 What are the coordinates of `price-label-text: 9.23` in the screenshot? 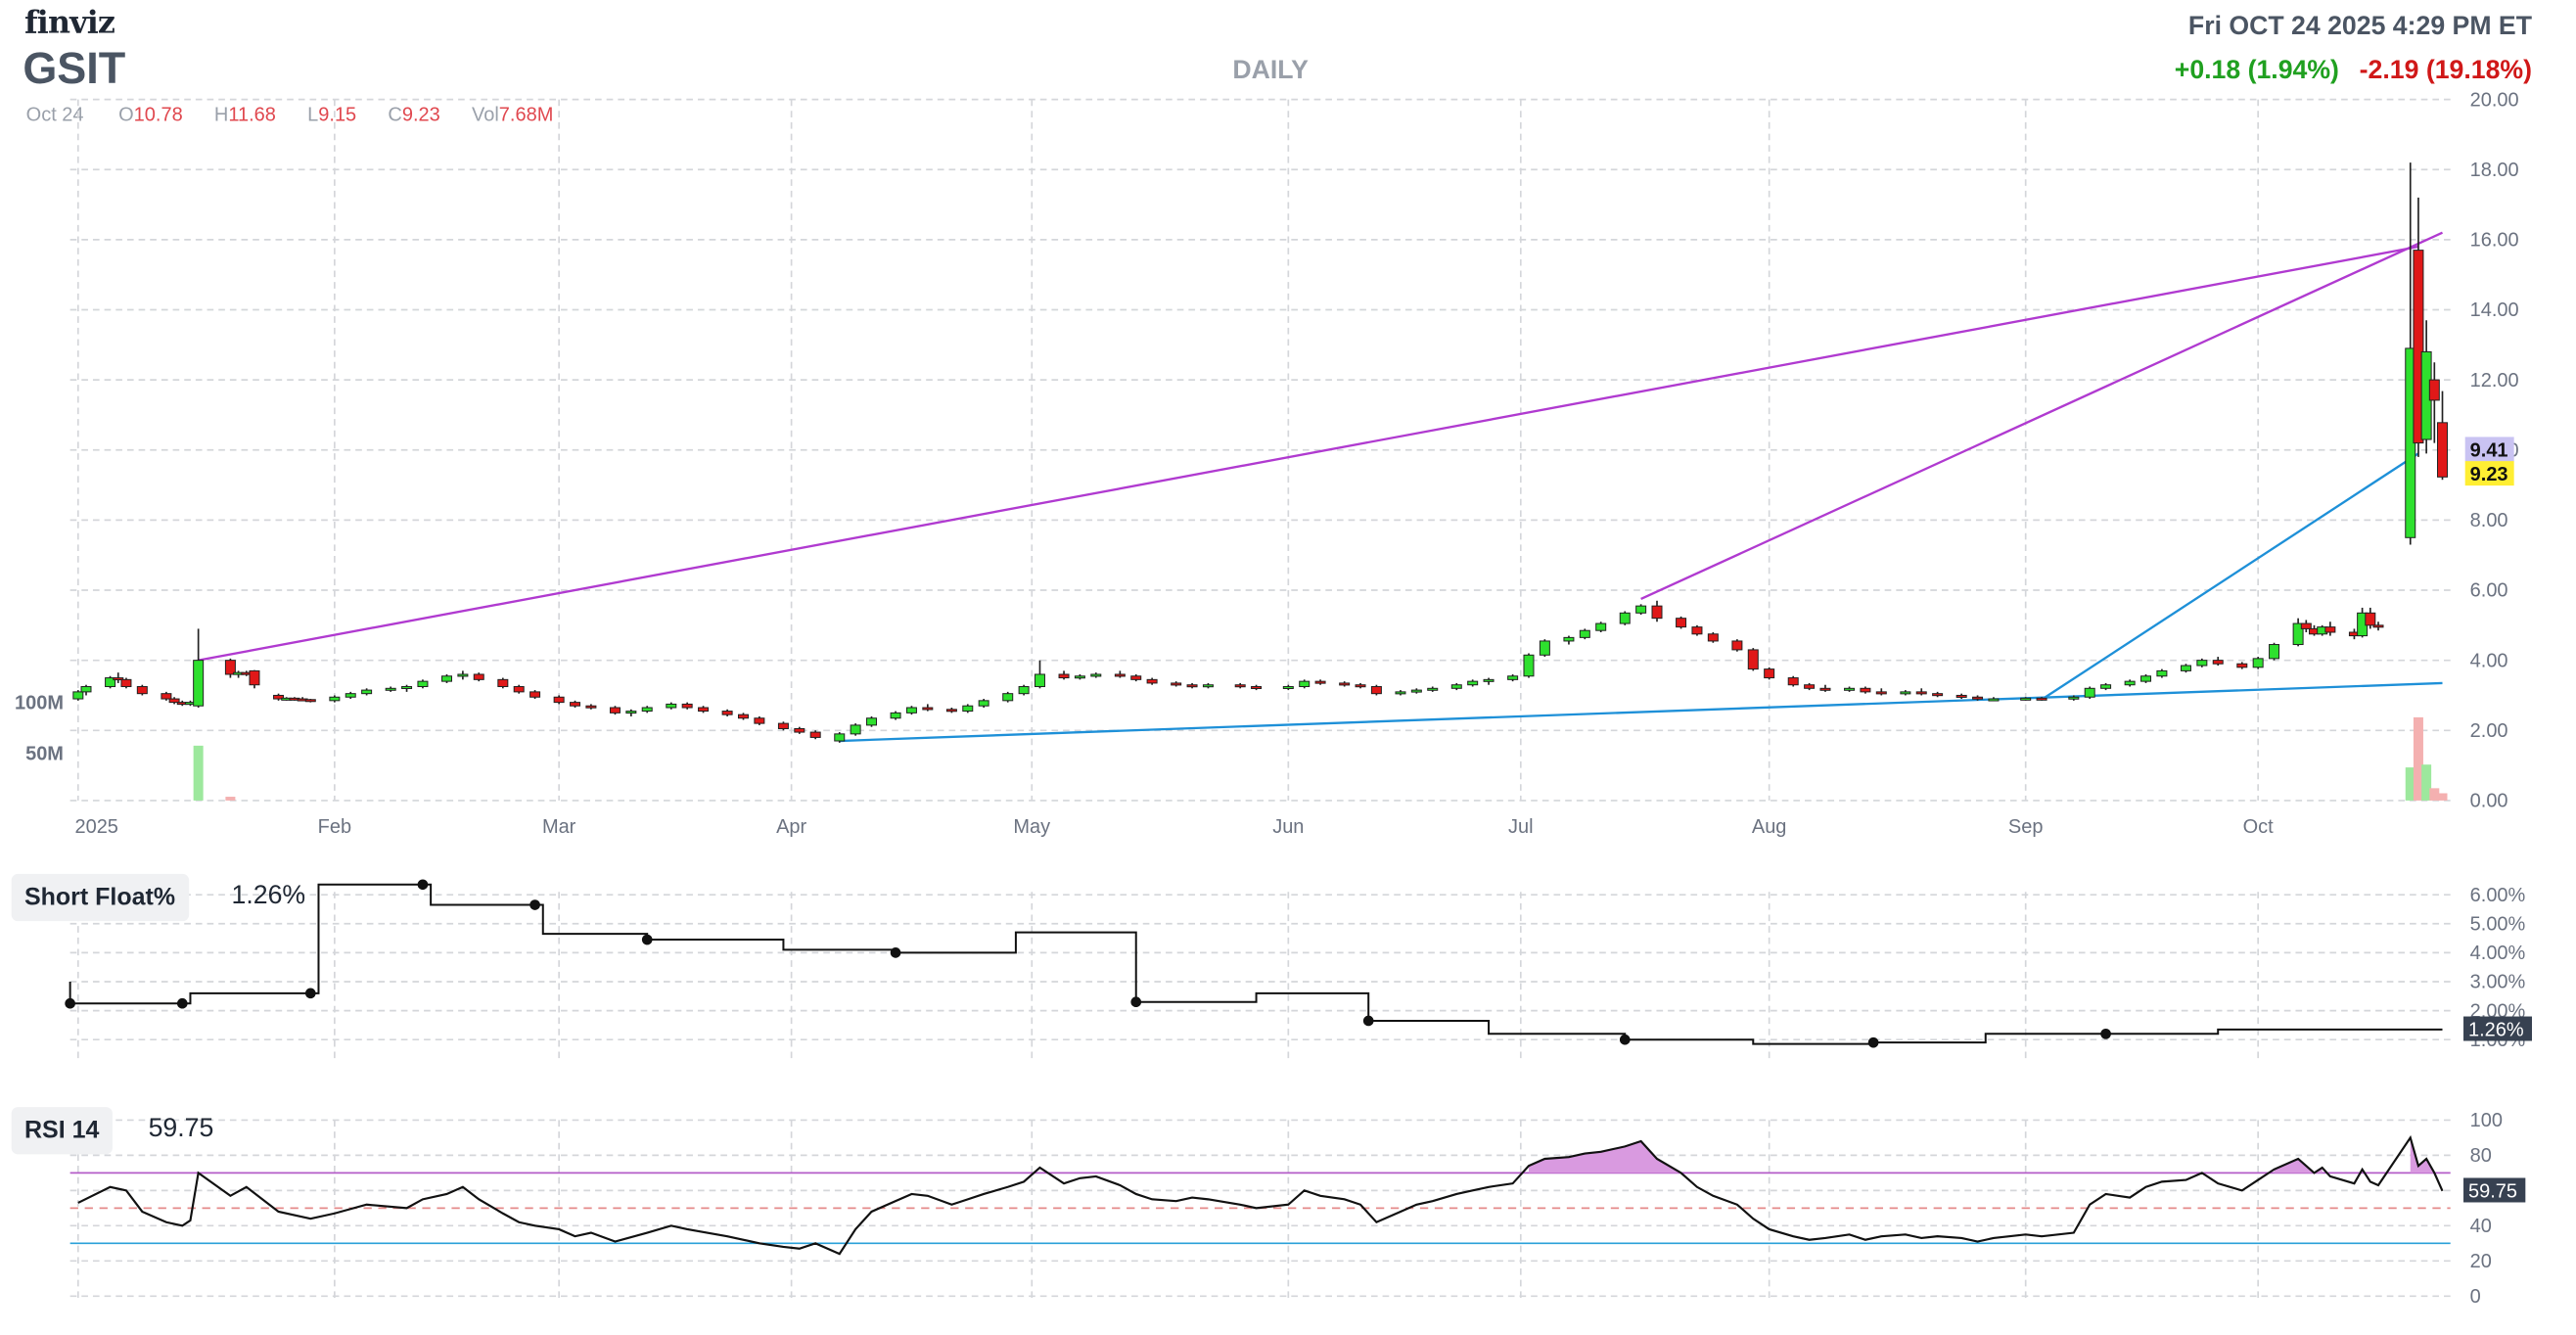 It's located at (2489, 475).